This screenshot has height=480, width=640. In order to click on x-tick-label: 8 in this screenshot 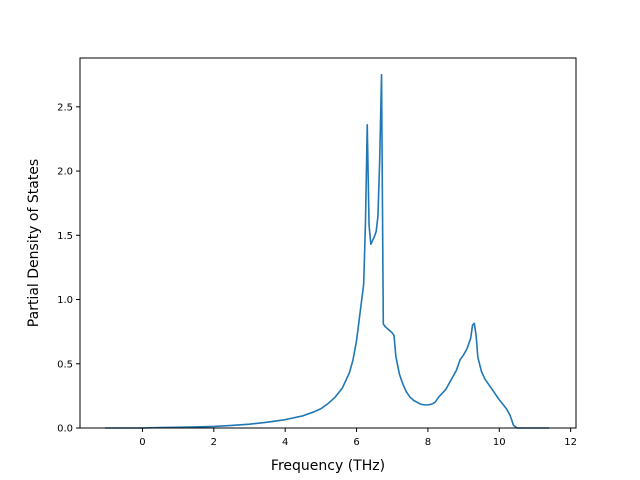, I will do `click(428, 442)`.